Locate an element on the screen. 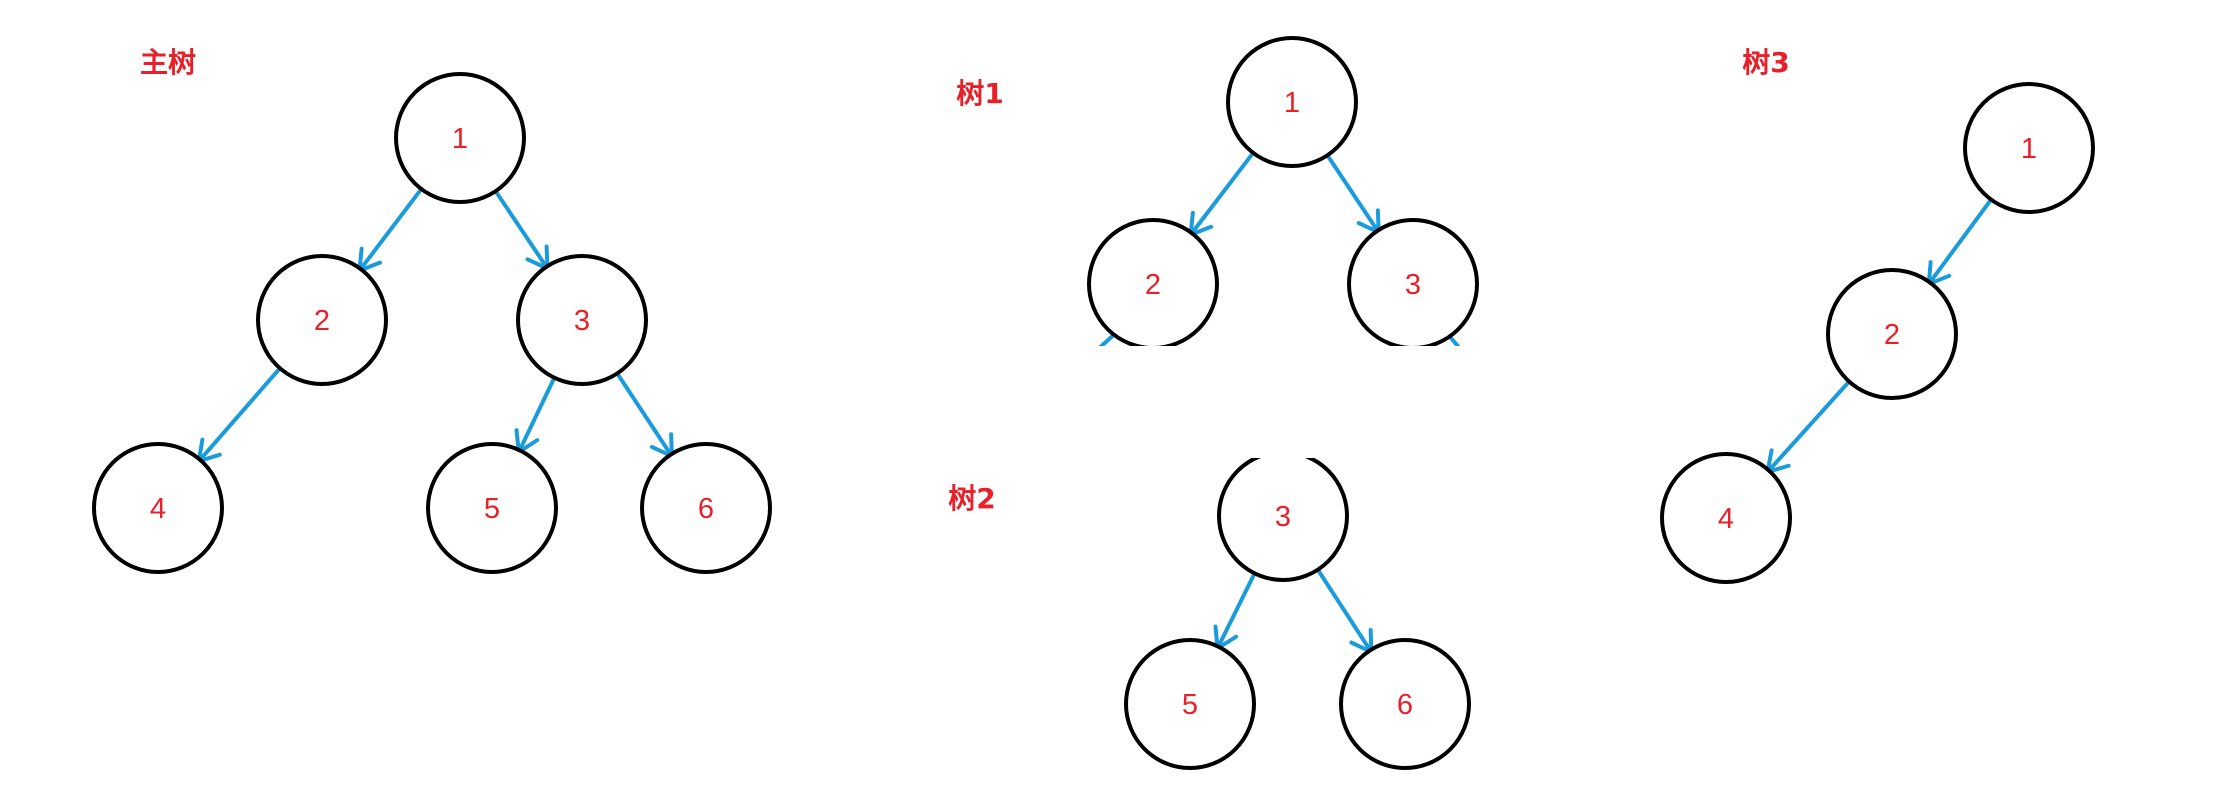 This screenshot has width=2221, height=797. main-tree-node-6: 6 is located at coordinates (706, 508).